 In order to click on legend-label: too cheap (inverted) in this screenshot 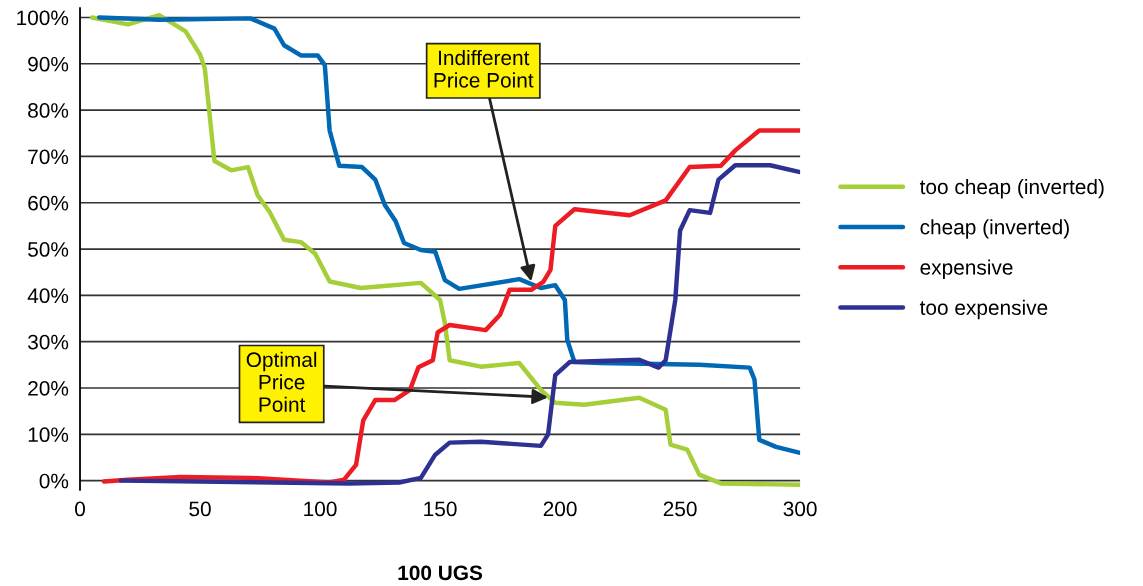, I will do `click(1011, 188)`.